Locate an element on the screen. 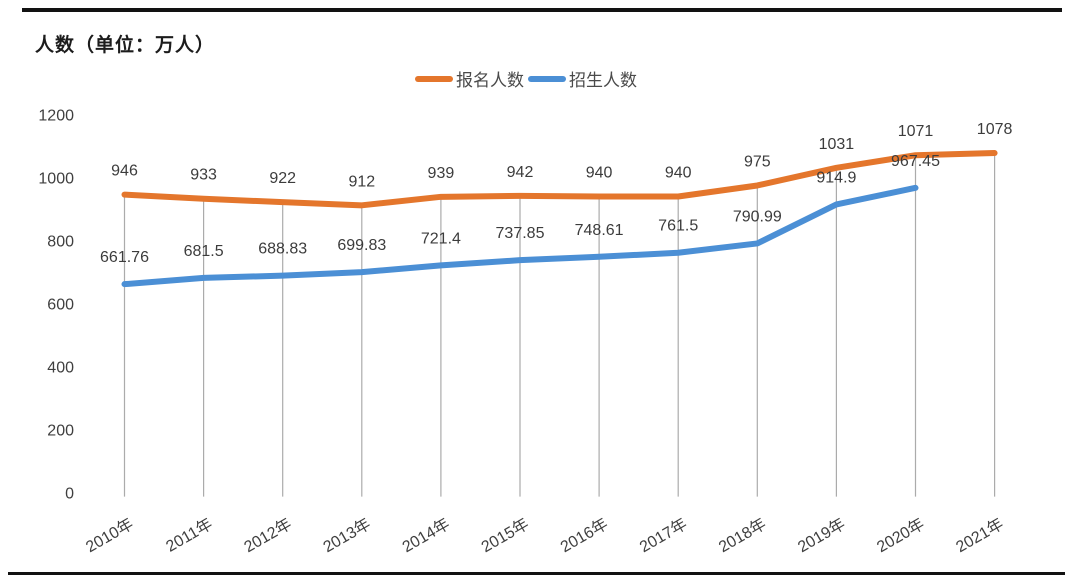 The height and width of the screenshot is (586, 1080). legend-item-enrollment: 招生人数 is located at coordinates (582, 78).